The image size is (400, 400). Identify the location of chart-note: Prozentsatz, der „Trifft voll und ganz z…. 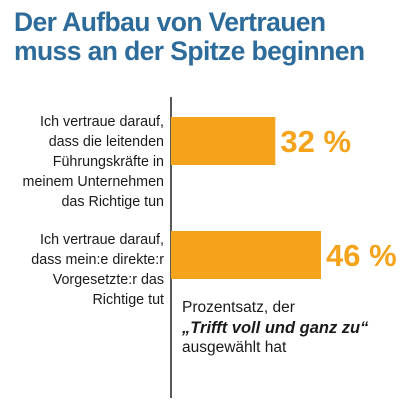
(287, 328).